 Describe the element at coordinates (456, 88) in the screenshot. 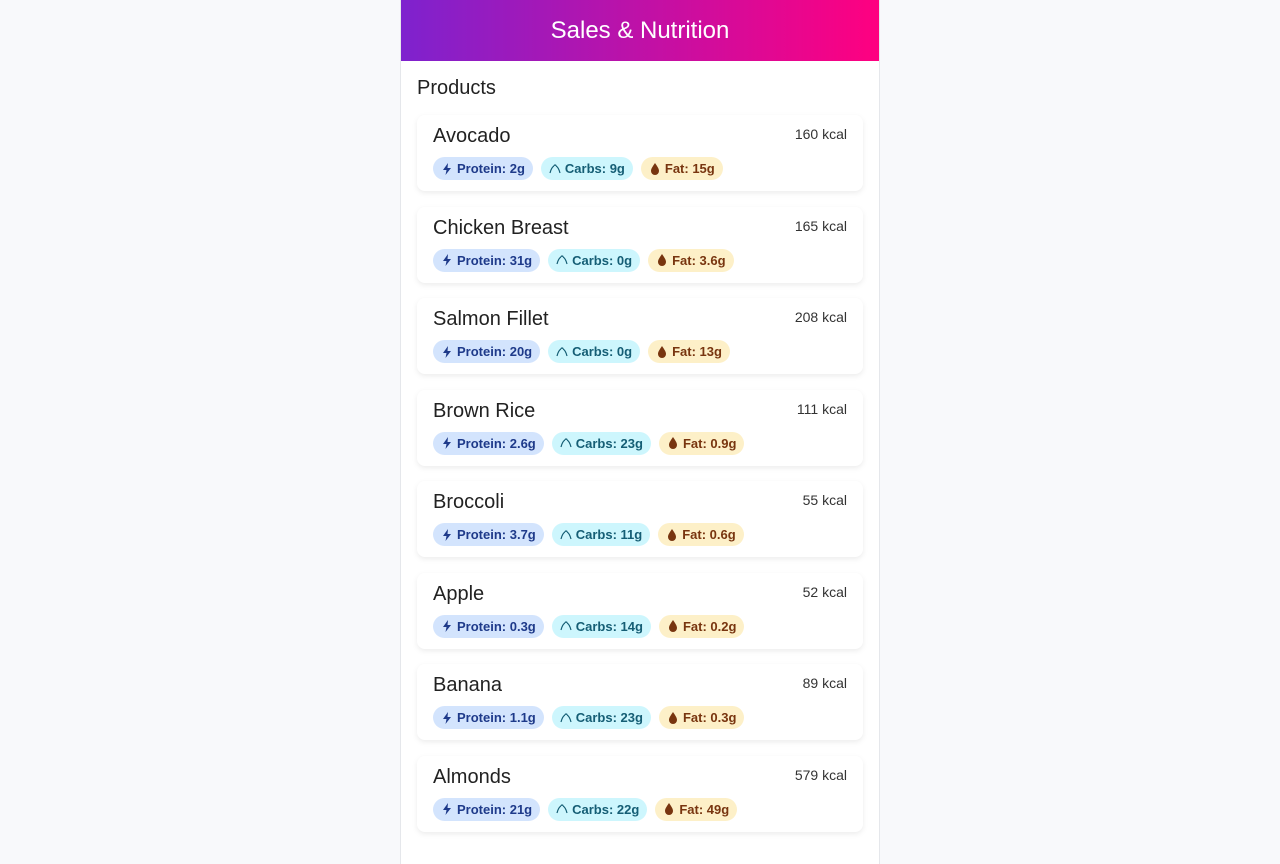

I see `section-title: Products` at that location.